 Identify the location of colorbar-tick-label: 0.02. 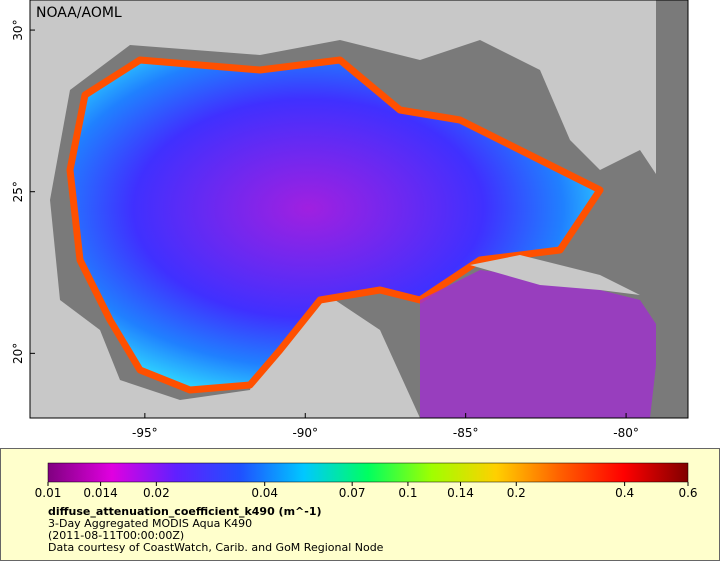
(156, 493).